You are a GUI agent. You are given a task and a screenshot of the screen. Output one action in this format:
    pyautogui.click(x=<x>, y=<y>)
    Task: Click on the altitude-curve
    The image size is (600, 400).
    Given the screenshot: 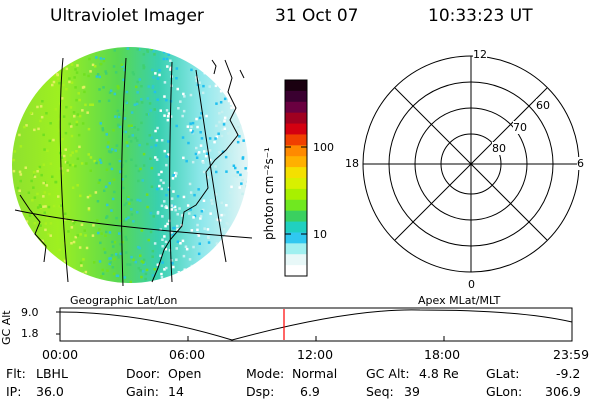 What is the action you would take?
    pyautogui.click(x=316, y=325)
    